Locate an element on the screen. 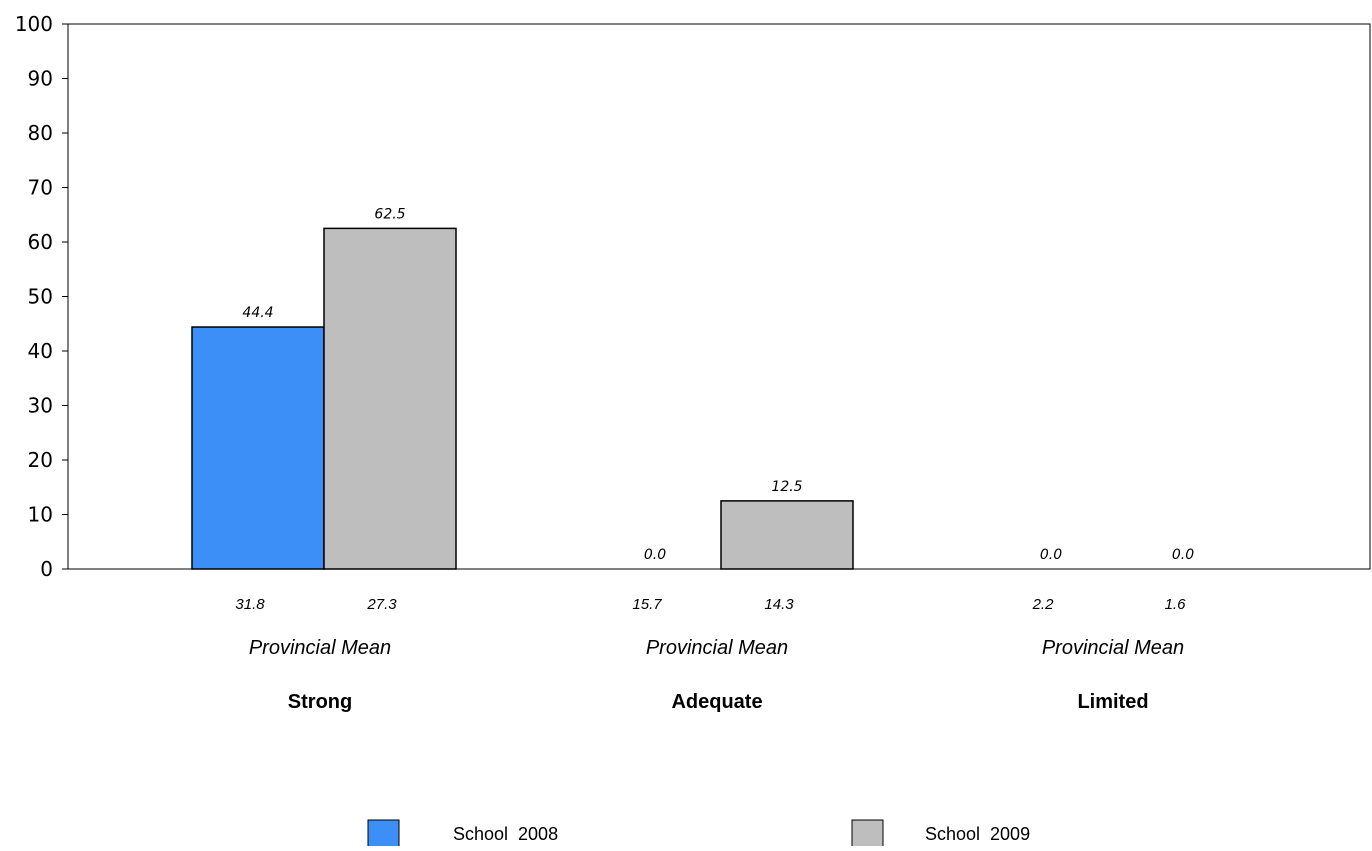  y-tick-label: 60 is located at coordinates (40, 242).